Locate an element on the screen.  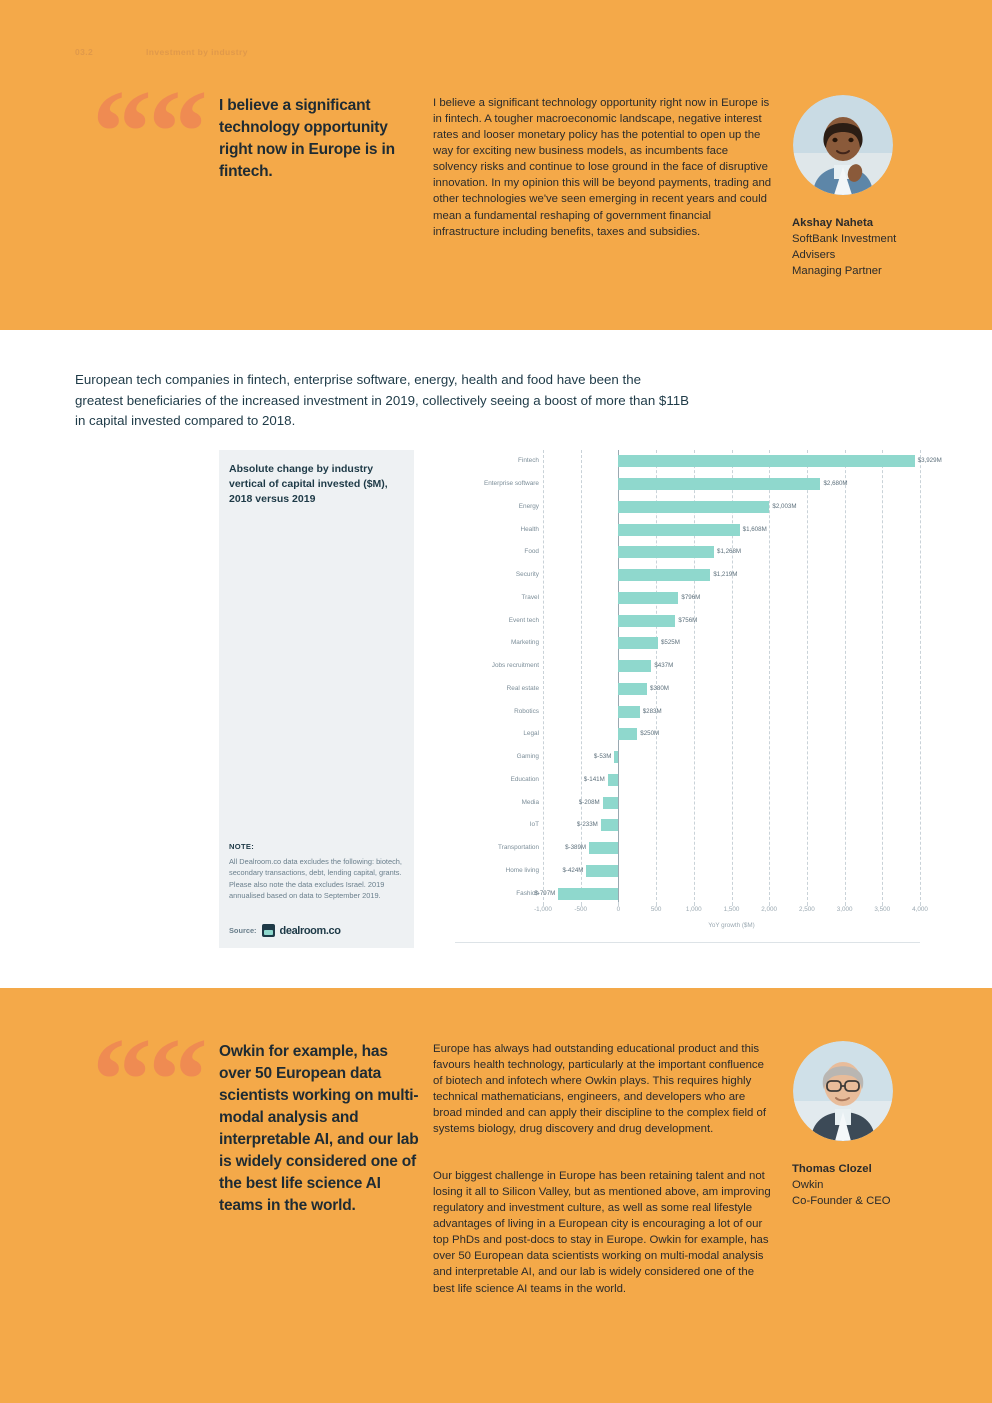
category-label: Enterprise software is located at coordinates (511, 484).